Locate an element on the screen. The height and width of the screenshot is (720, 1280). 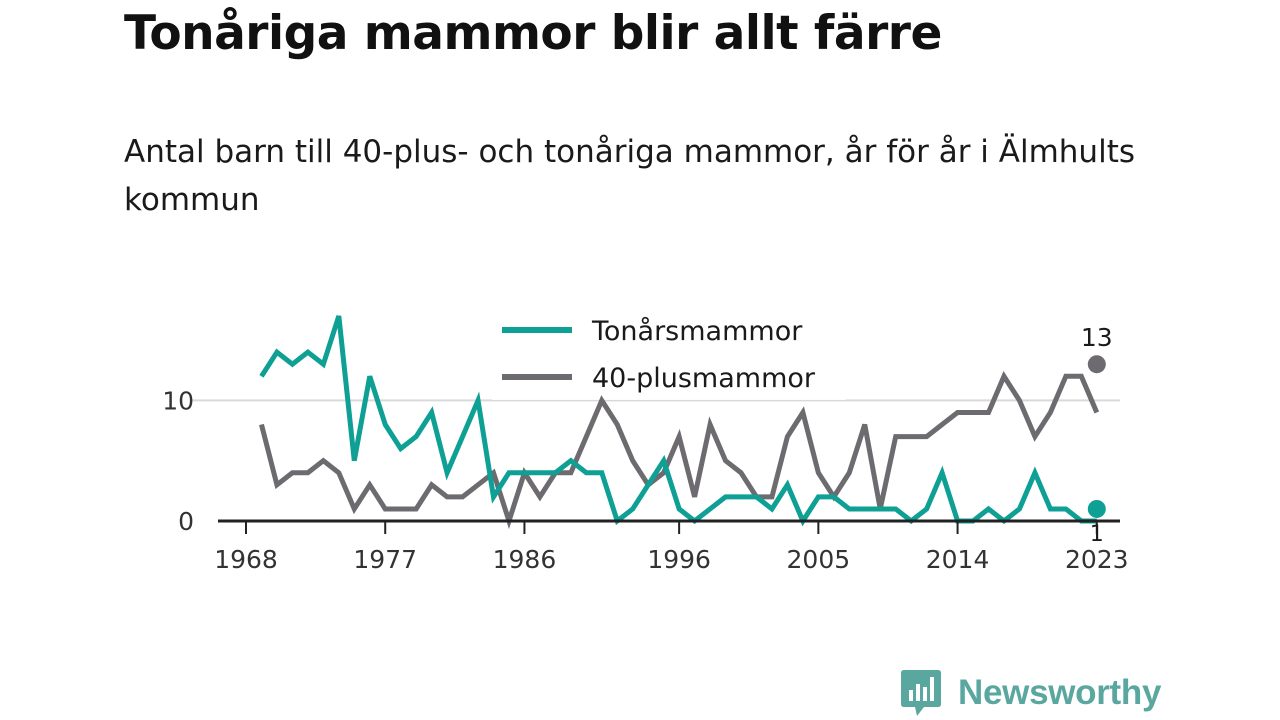
legend-label: 40-plusmammor is located at coordinates (704, 378).